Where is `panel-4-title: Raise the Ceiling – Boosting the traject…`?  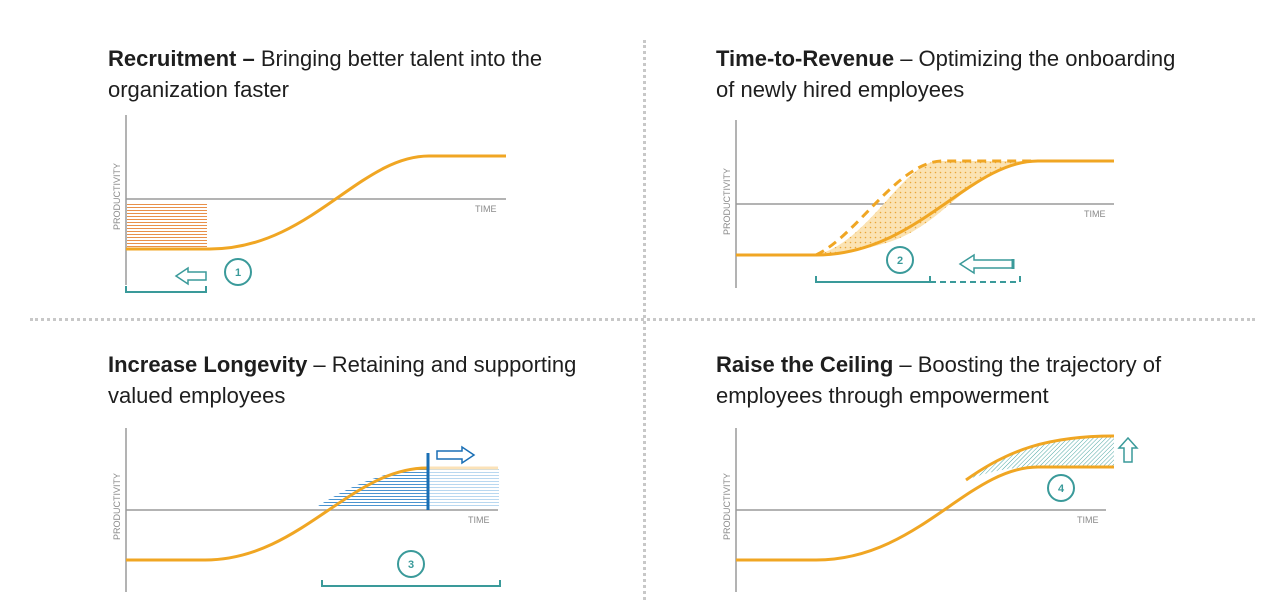
panel-4-title: Raise the Ceiling – Boosting the traject… is located at coordinates (939, 380).